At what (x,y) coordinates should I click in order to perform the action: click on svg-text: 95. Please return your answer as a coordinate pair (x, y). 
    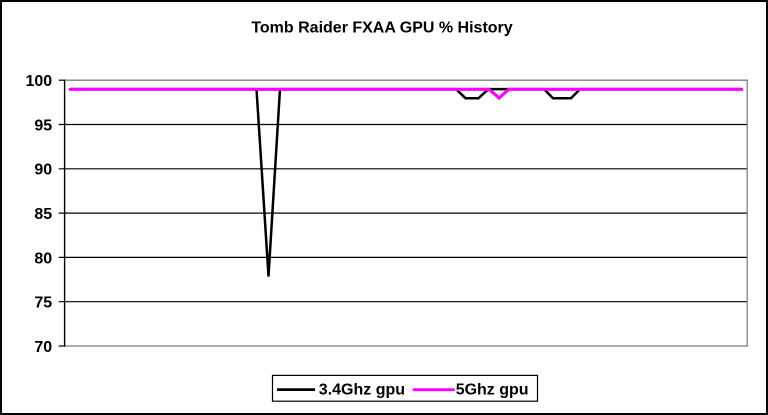
    Looking at the image, I should click on (43, 125).